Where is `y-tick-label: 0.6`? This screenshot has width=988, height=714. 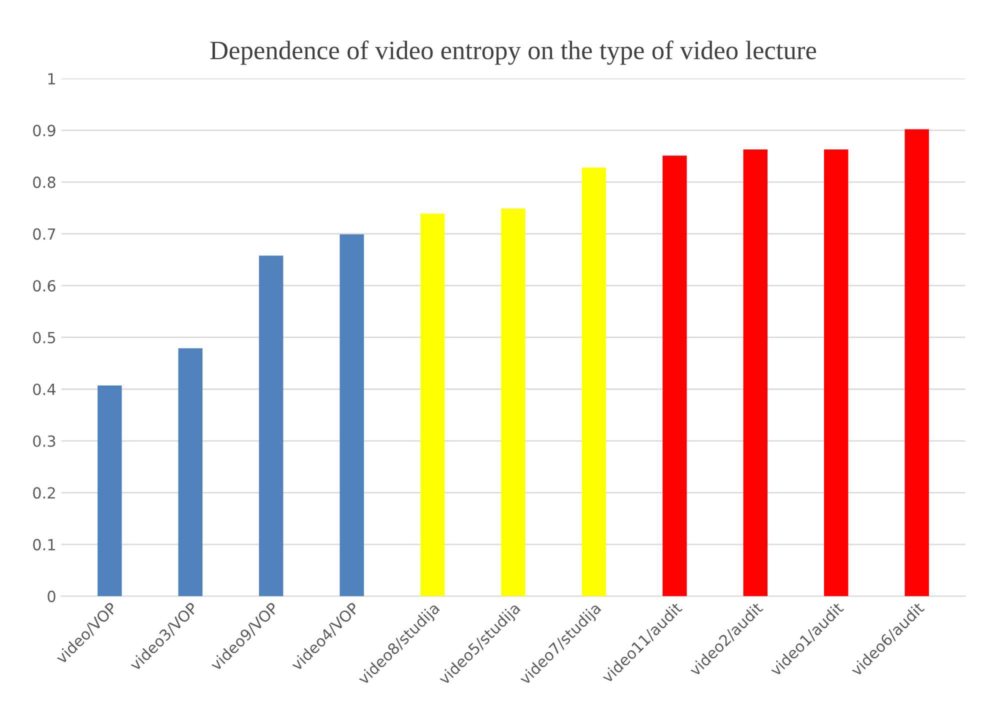
y-tick-label: 0.6 is located at coordinates (44, 286).